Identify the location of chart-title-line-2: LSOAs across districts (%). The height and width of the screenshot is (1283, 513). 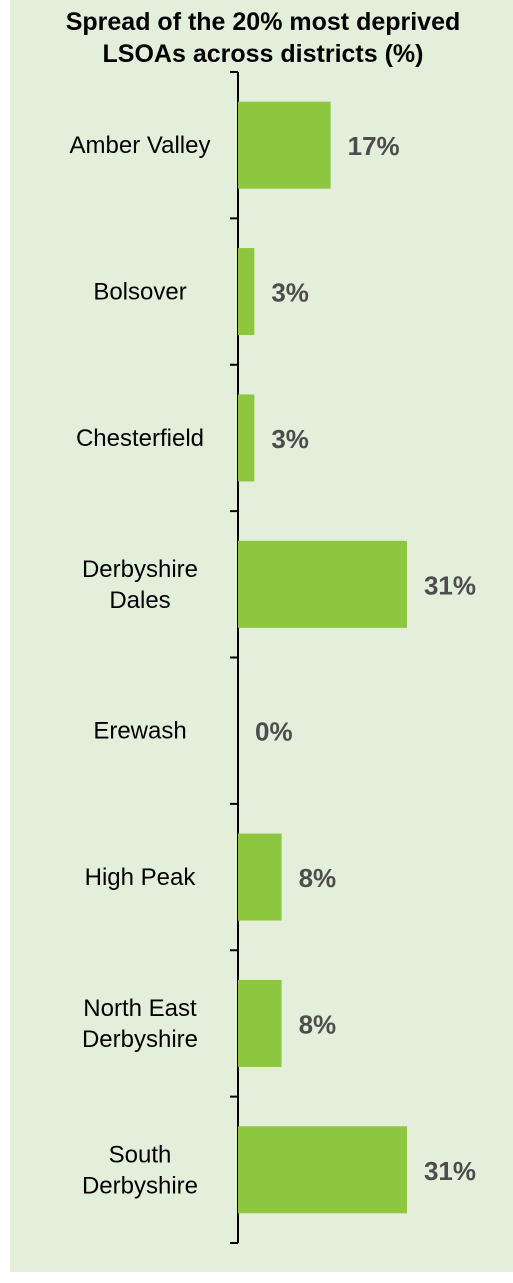
(263, 54).